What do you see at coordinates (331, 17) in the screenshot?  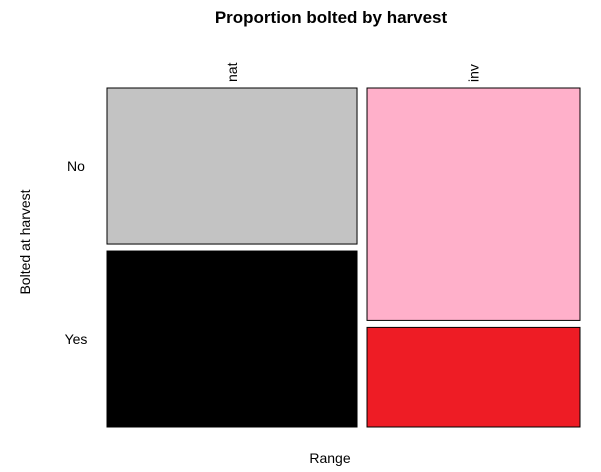 I see `chart-title: Proportion bolted by harvest` at bounding box center [331, 17].